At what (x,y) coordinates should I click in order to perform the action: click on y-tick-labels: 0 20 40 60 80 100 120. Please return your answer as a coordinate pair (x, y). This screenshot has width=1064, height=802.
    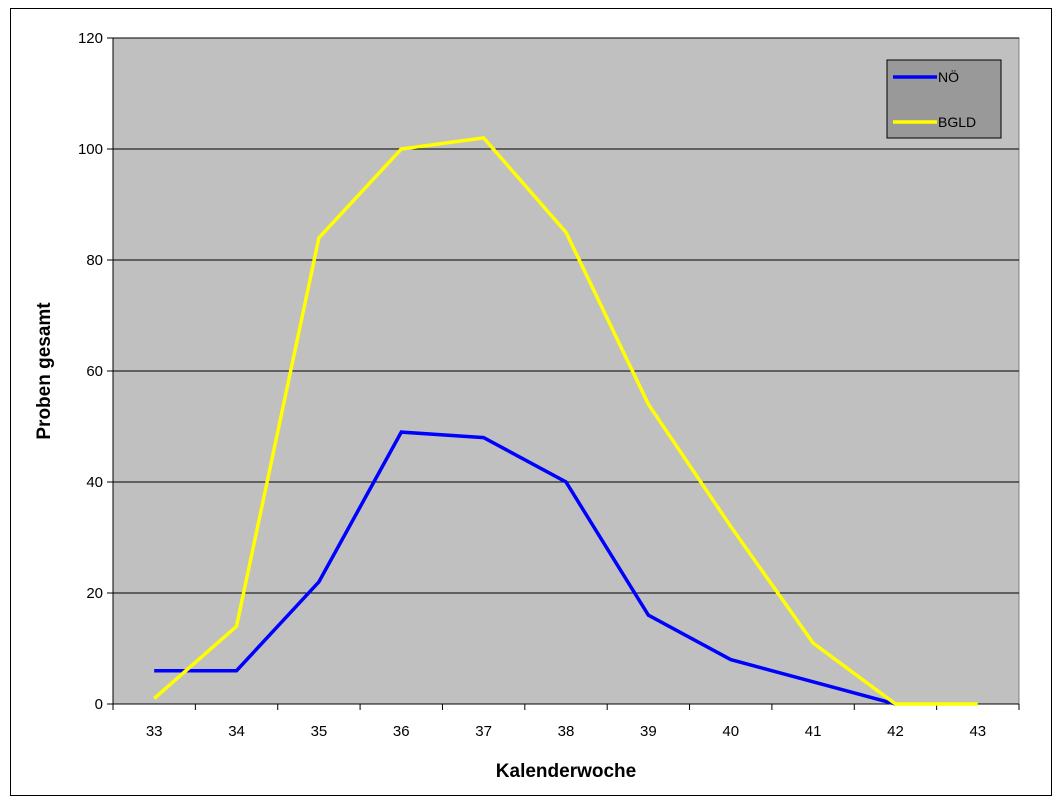
    Looking at the image, I should click on (90, 371).